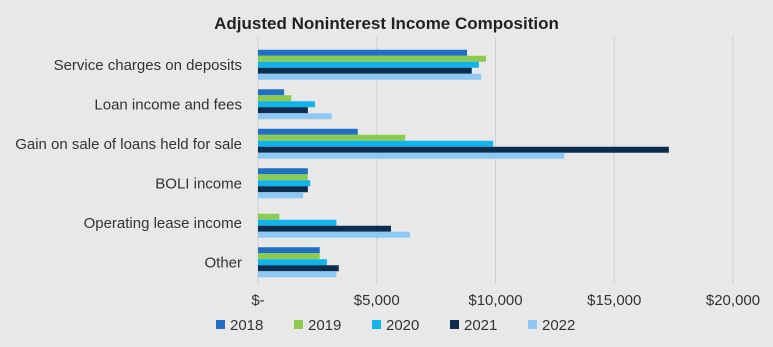 Image resolution: width=773 pixels, height=347 pixels. Describe the element at coordinates (495, 300) in the screenshot. I see `x-tick-label: $10,000` at that location.